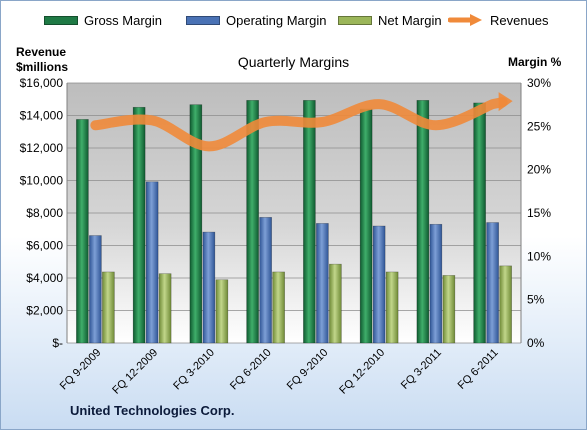 Image resolution: width=587 pixels, height=430 pixels. What do you see at coordinates (44, 278) in the screenshot?
I see `left-tick-label: $4,000` at bounding box center [44, 278].